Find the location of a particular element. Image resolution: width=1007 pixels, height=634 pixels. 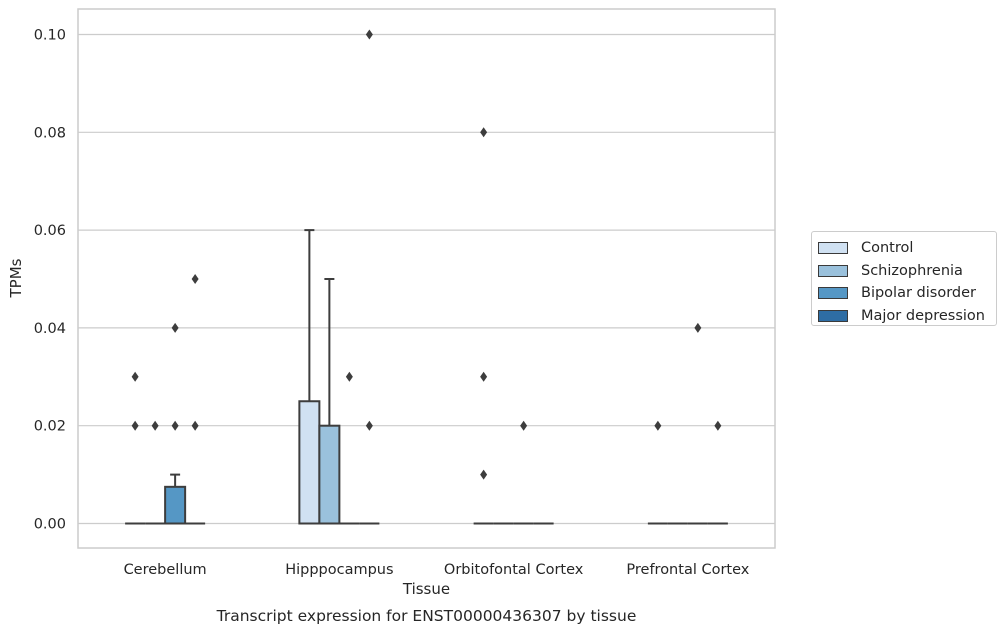

legend-label: Bipolar disorder is located at coordinates (918, 293).